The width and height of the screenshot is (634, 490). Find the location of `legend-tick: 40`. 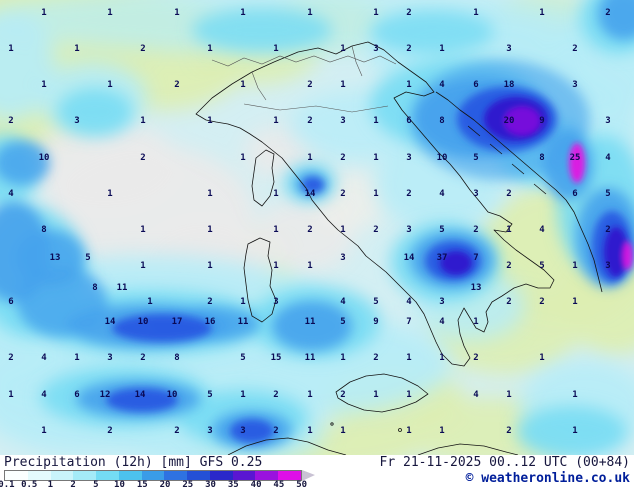

legend-tick: 40 is located at coordinates (256, 485).